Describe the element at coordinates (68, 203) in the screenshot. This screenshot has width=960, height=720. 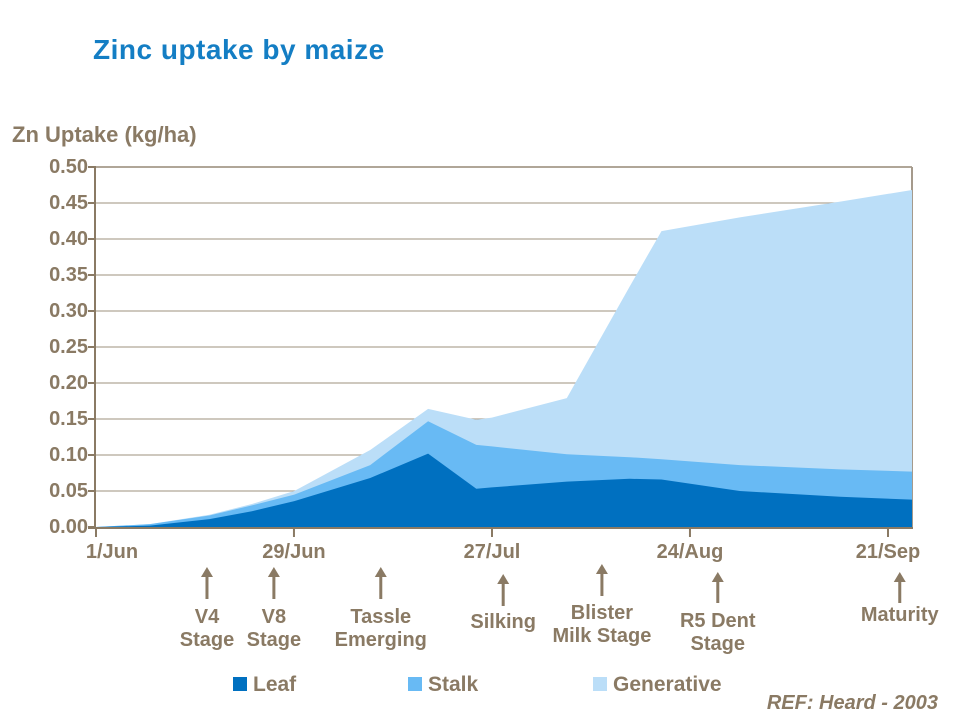
I see `y-tick-label: 0.45` at that location.